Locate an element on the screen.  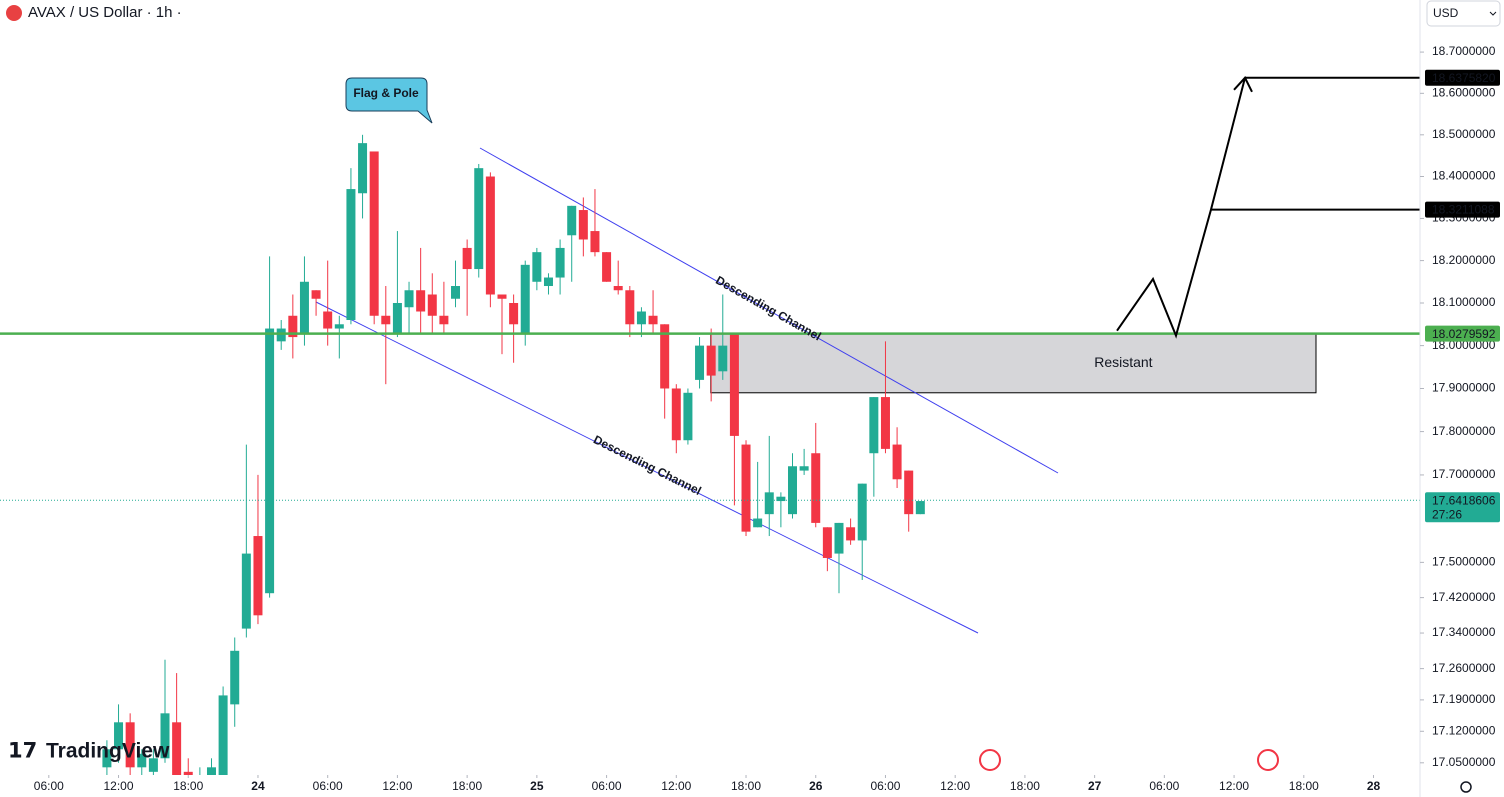
y-tick-label: 17.1900000 is located at coordinates (1464, 699).